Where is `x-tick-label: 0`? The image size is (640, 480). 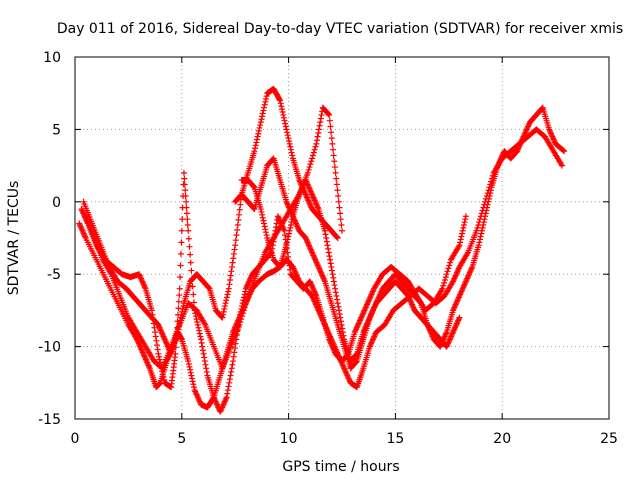 x-tick-label: 0 is located at coordinates (75, 439).